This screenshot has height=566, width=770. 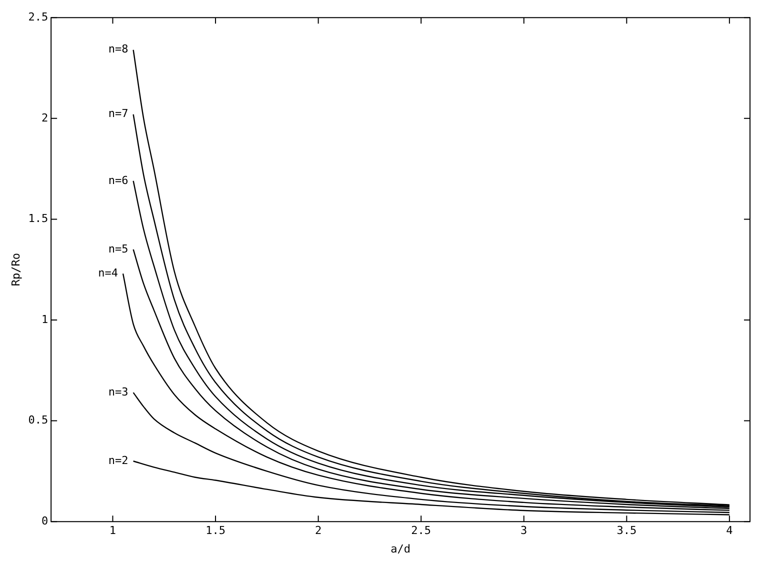 What do you see at coordinates (421, 531) in the screenshot?
I see `x-tick-label: 2.5` at bounding box center [421, 531].